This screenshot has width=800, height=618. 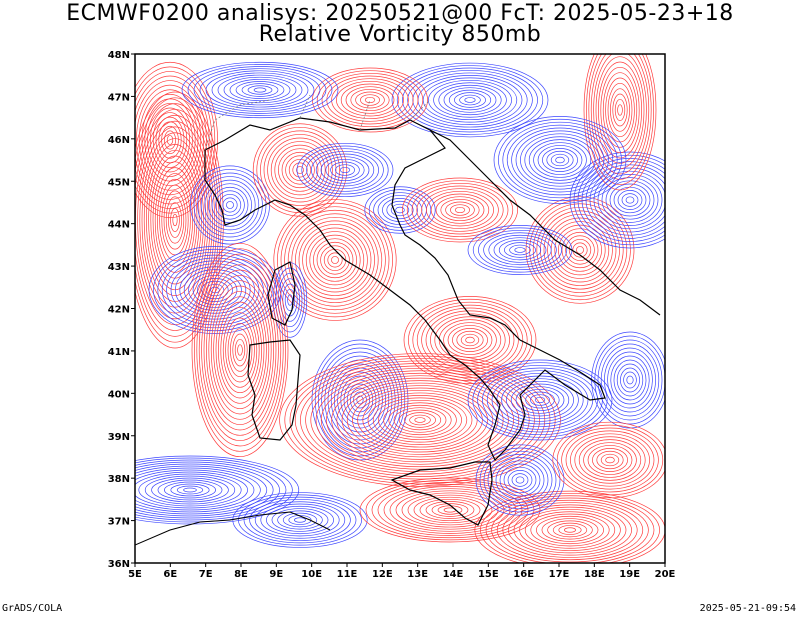 What do you see at coordinates (119, 352) in the screenshot?
I see `lat-tick-label: 41N` at bounding box center [119, 352].